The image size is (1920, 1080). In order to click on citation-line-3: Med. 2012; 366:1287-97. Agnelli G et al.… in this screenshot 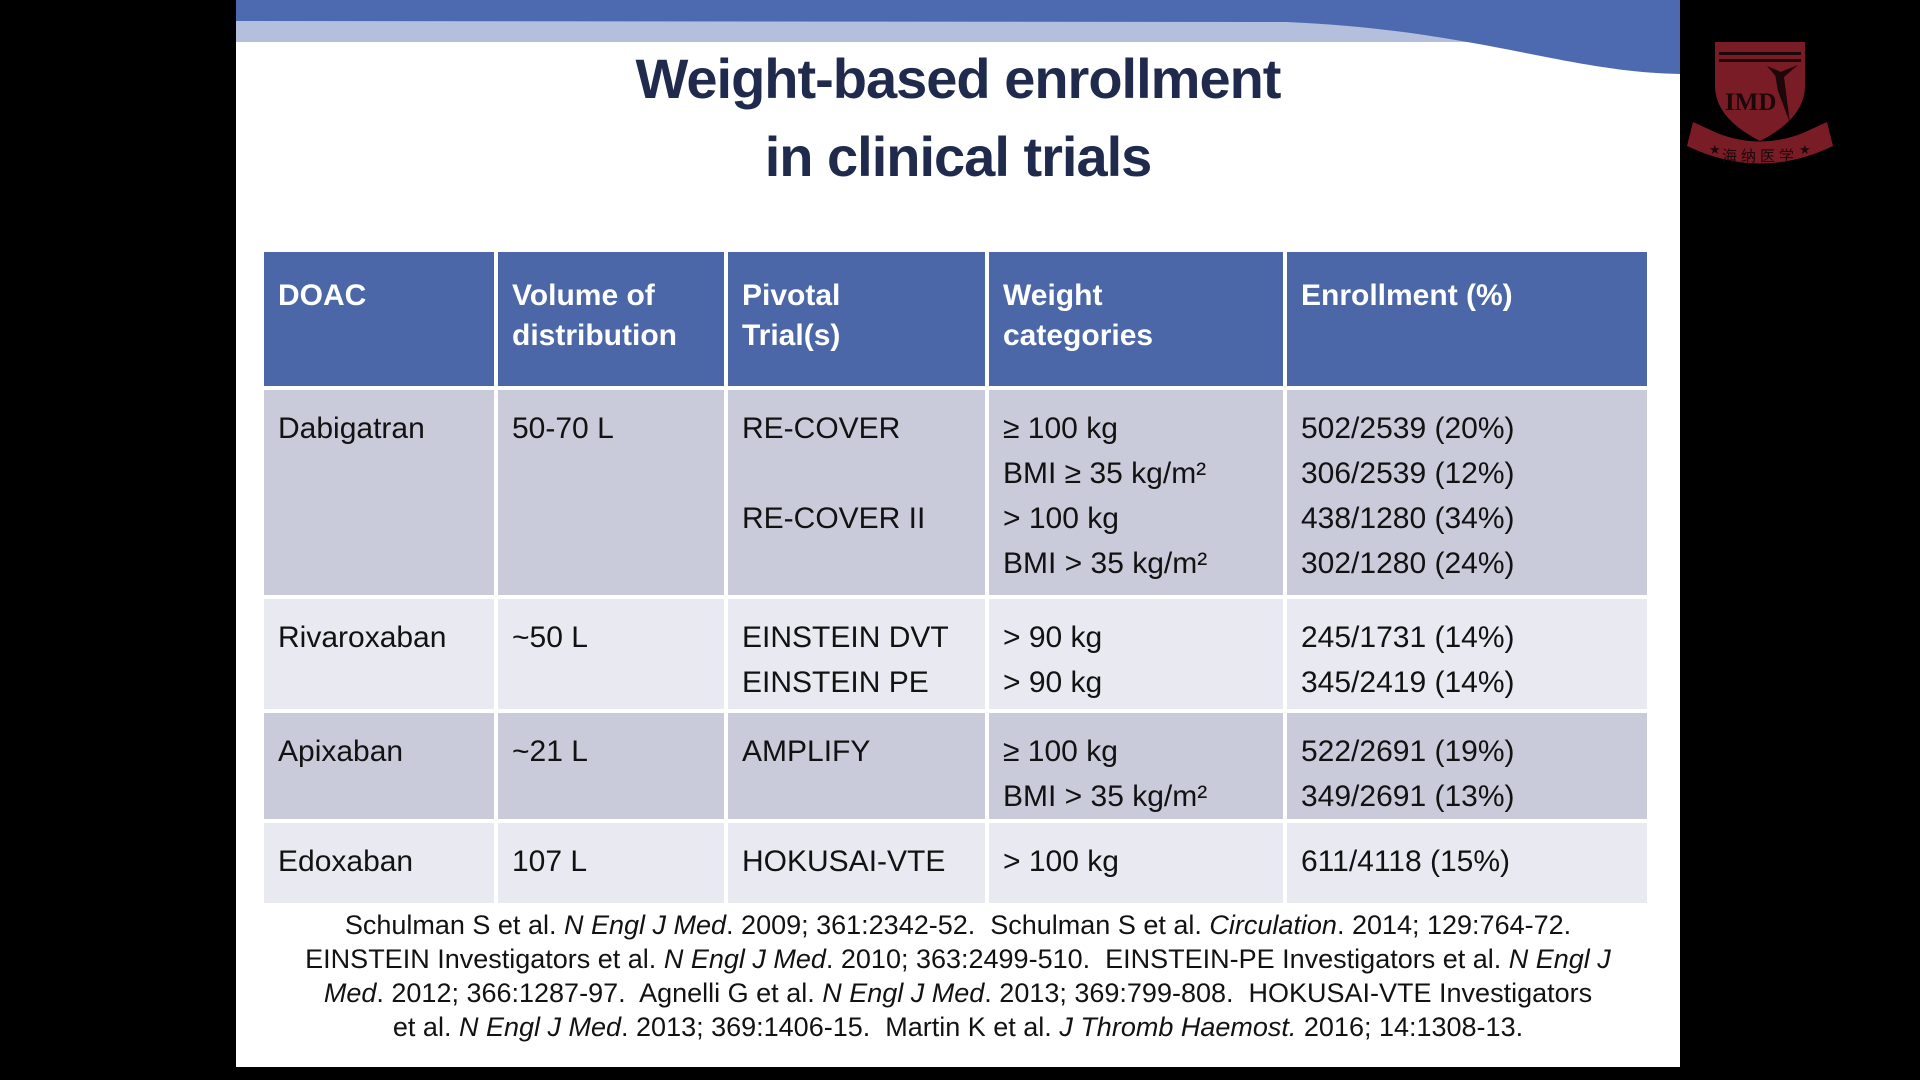, I will do `click(958, 993)`.